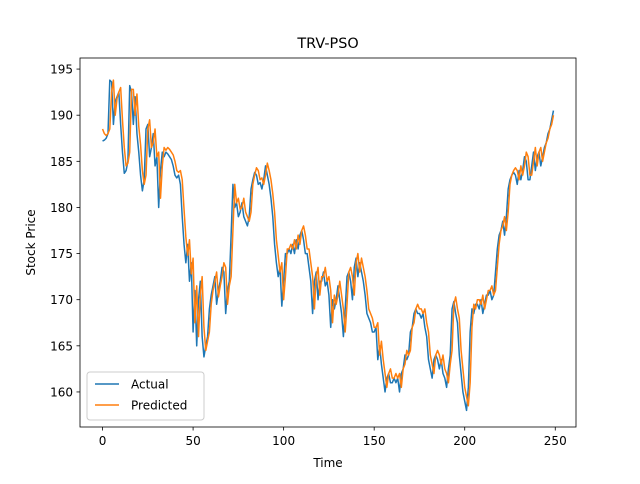  I want to click on y-tick-label: 185, so click(61, 162).